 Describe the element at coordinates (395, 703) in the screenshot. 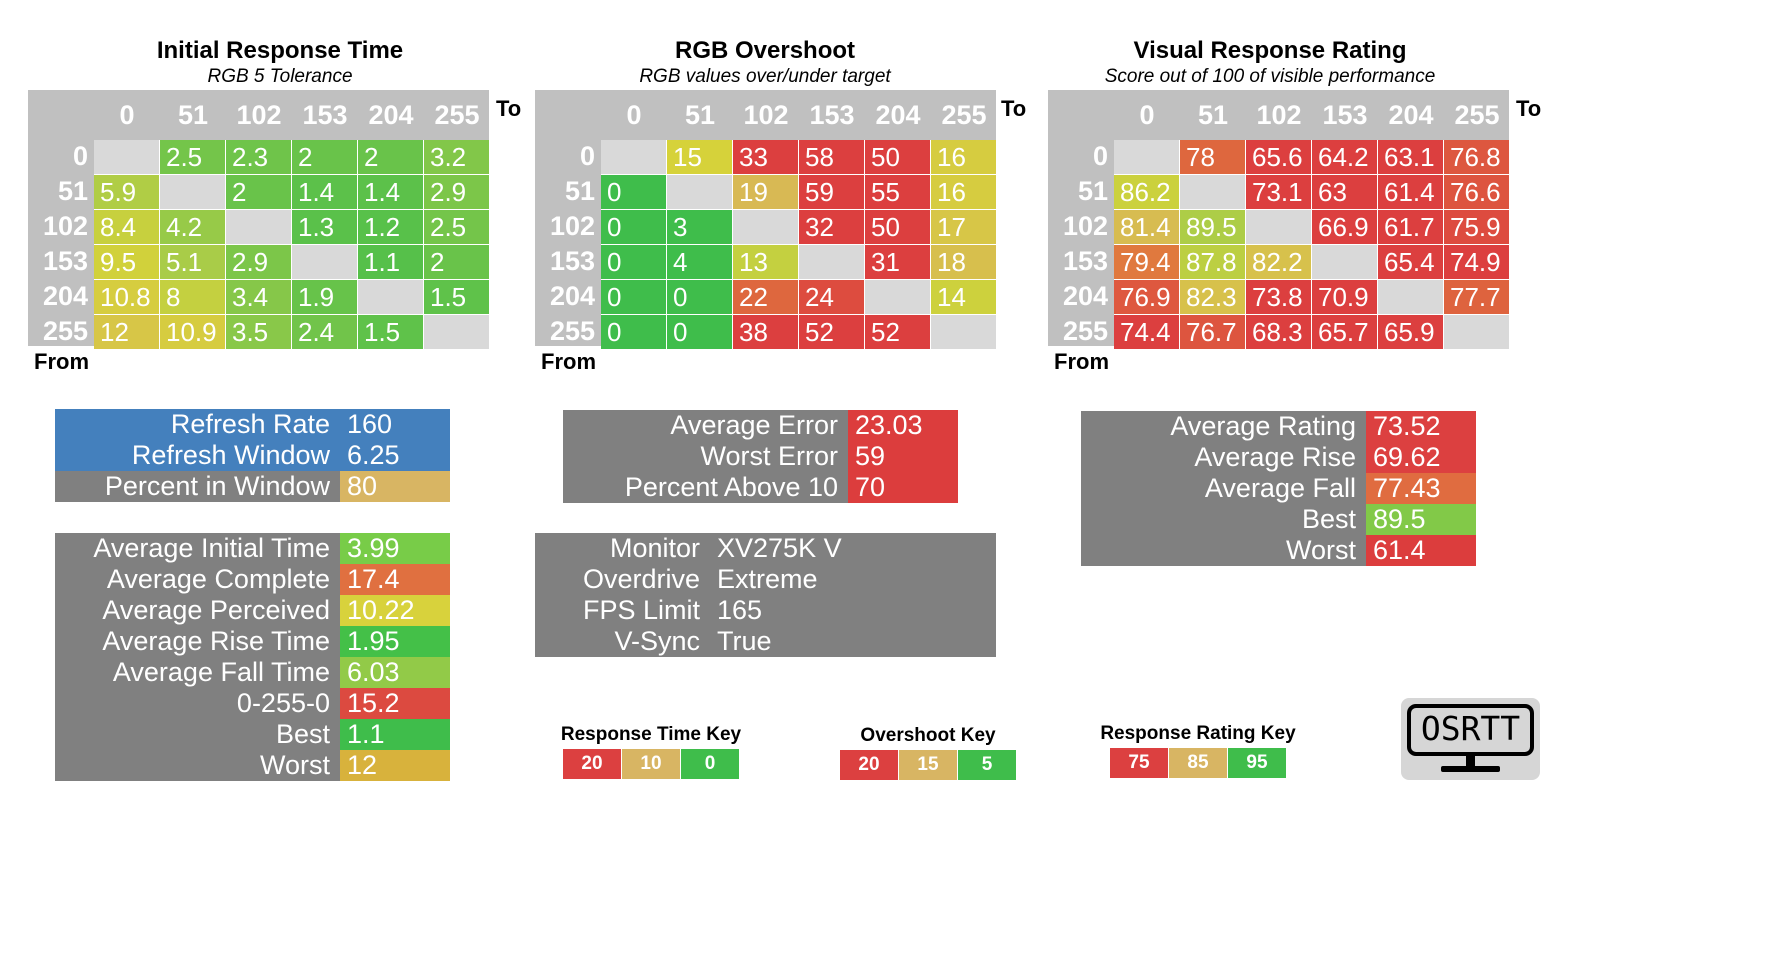

I see `row-value: 15.2` at that location.